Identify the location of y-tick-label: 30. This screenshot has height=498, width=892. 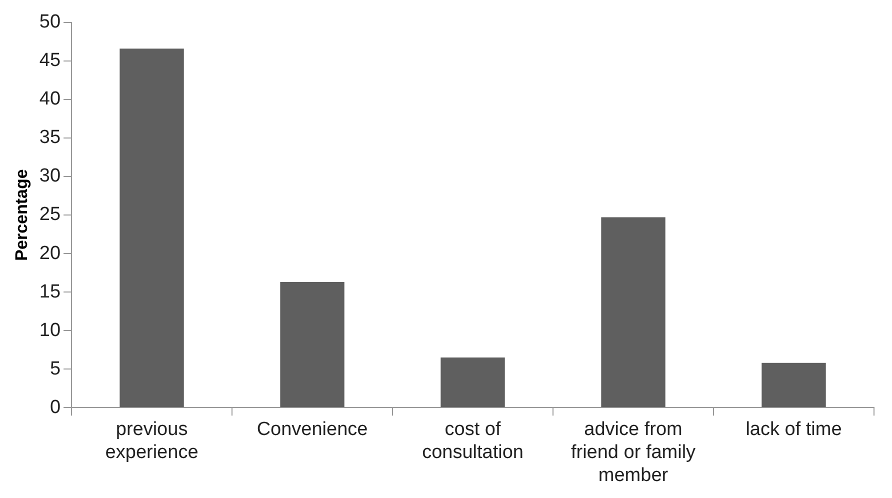
(50, 176).